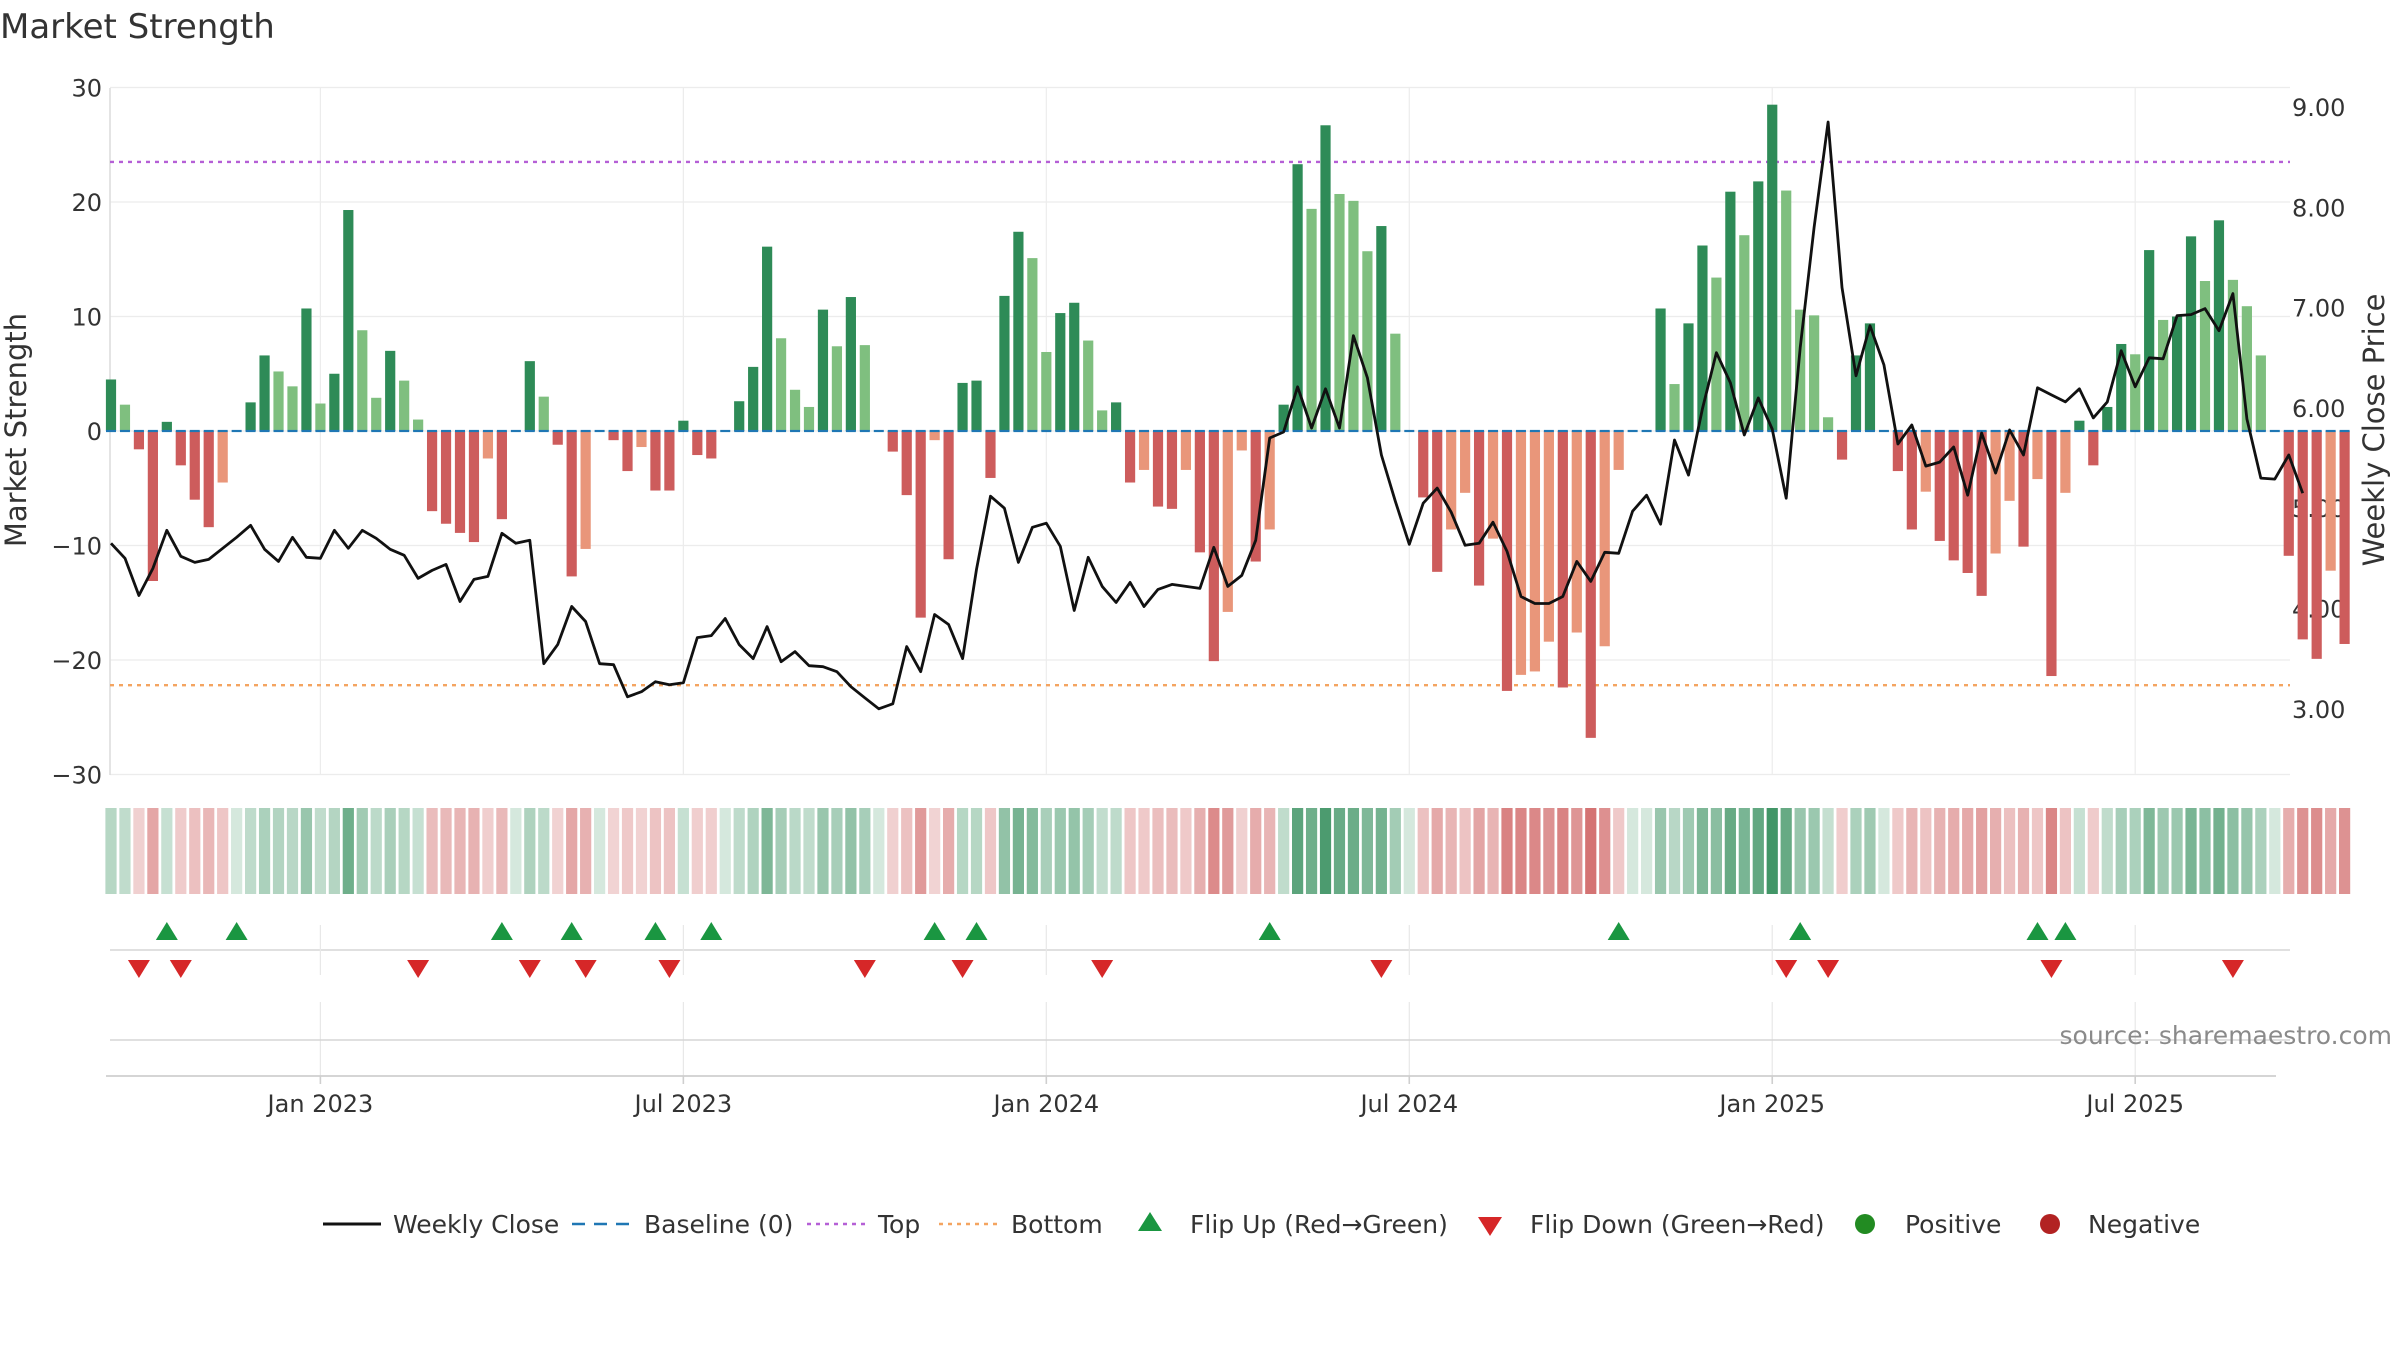 Image resolution: width=2400 pixels, height=1350 pixels. I want to click on y2-tick-label: 7.00, so click(2318, 309).